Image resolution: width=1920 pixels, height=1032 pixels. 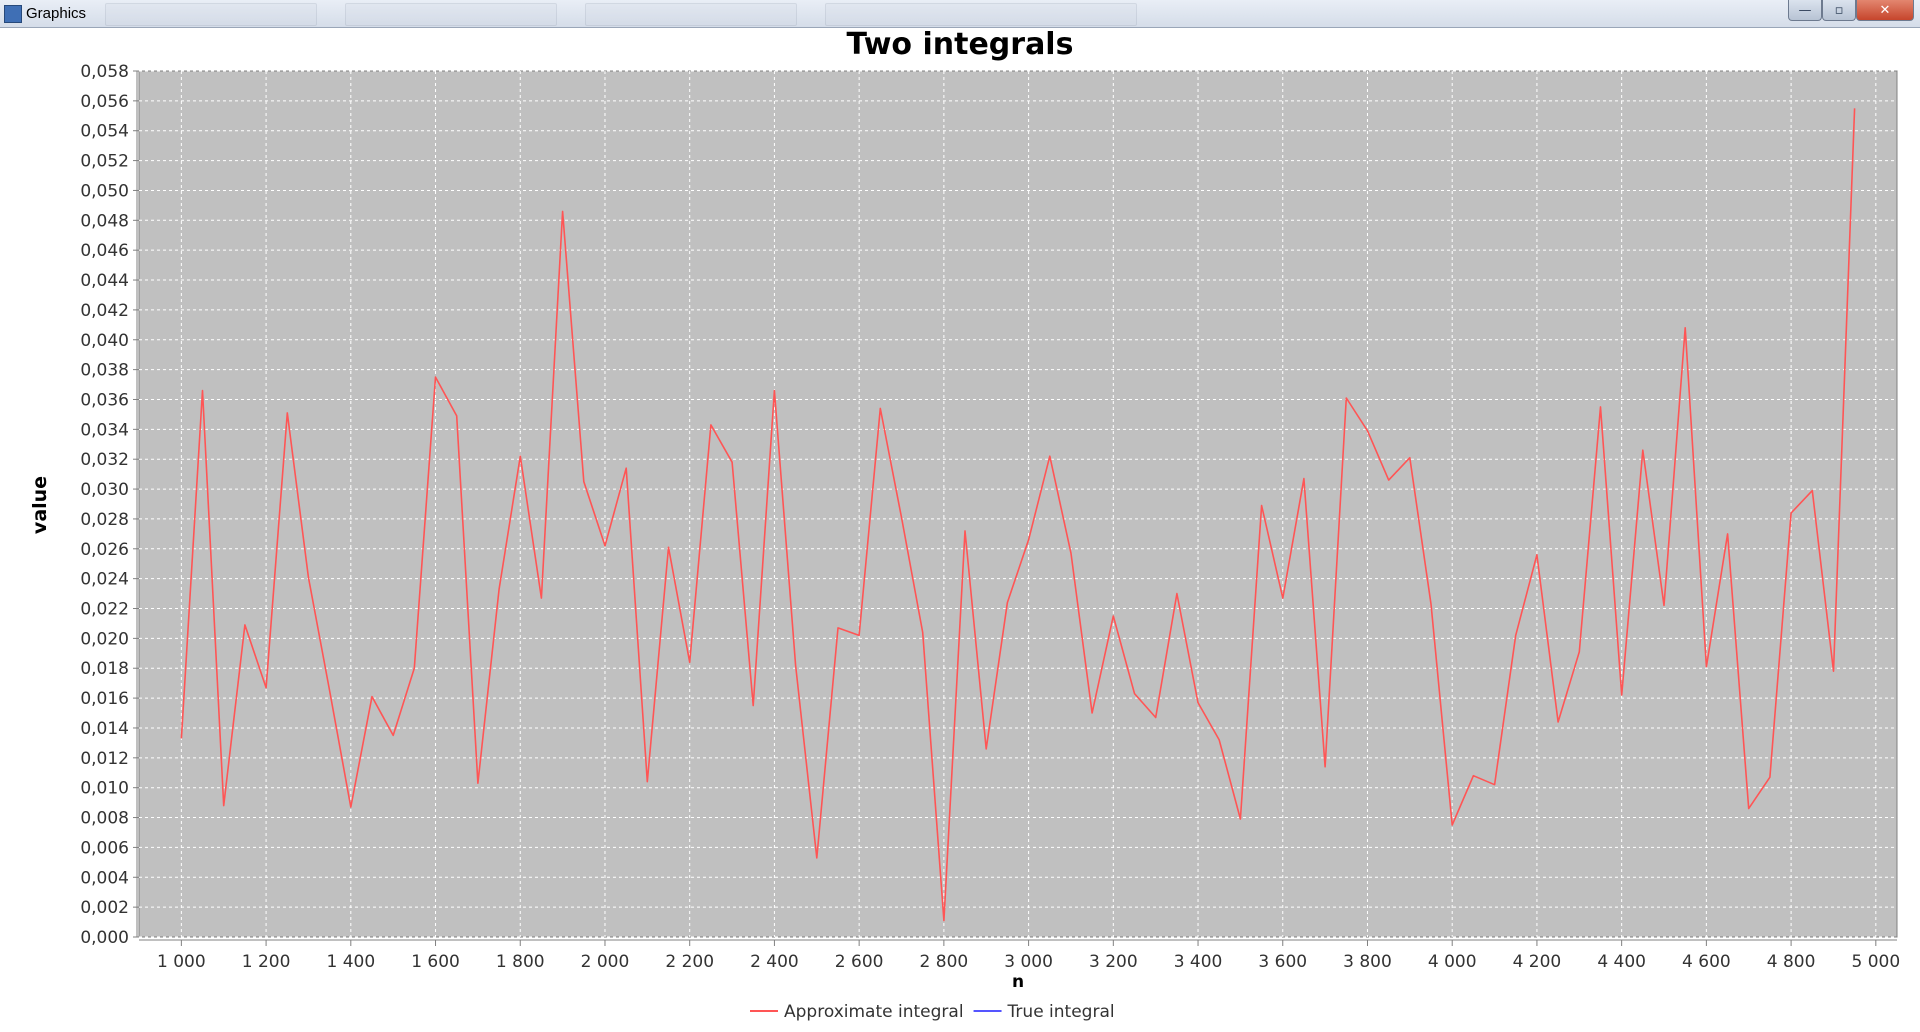 What do you see at coordinates (774, 962) in the screenshot?
I see `x-tick-label: 2 400` at bounding box center [774, 962].